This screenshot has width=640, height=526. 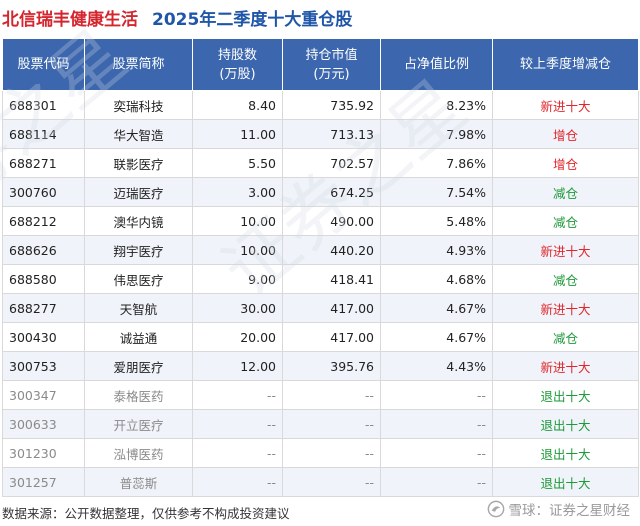 I want to click on market-value: 674.25, so click(x=331, y=192).